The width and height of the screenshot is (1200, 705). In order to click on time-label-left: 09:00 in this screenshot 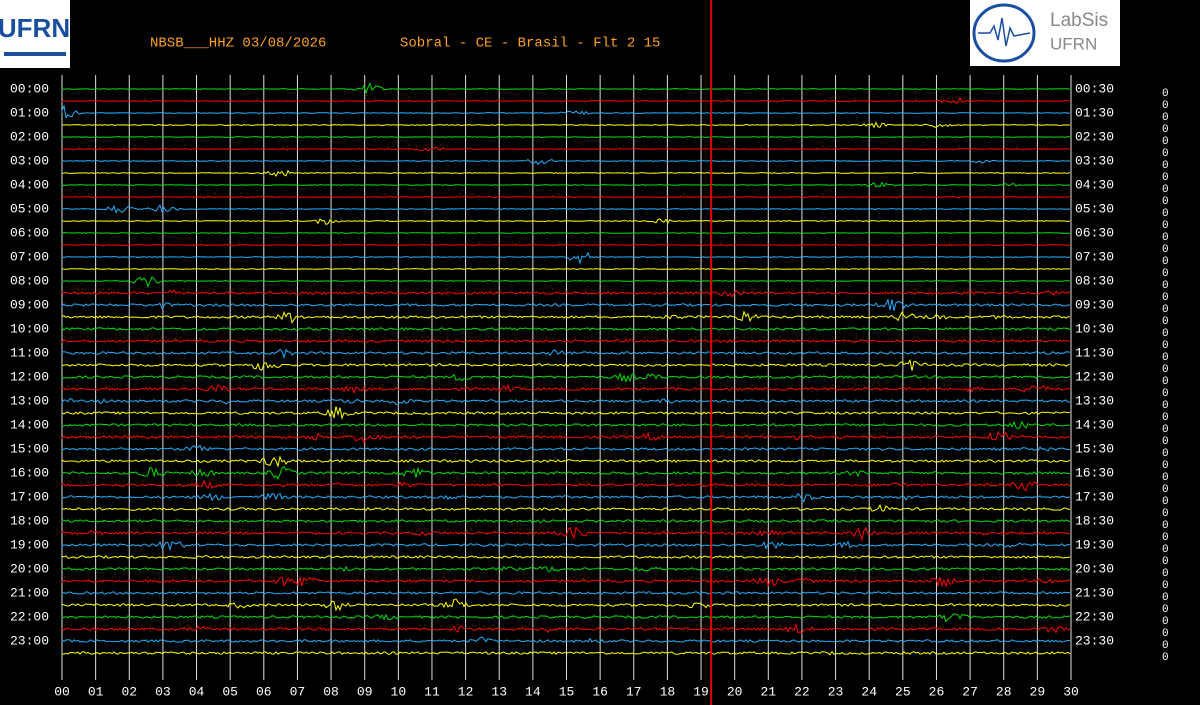, I will do `click(29, 304)`.